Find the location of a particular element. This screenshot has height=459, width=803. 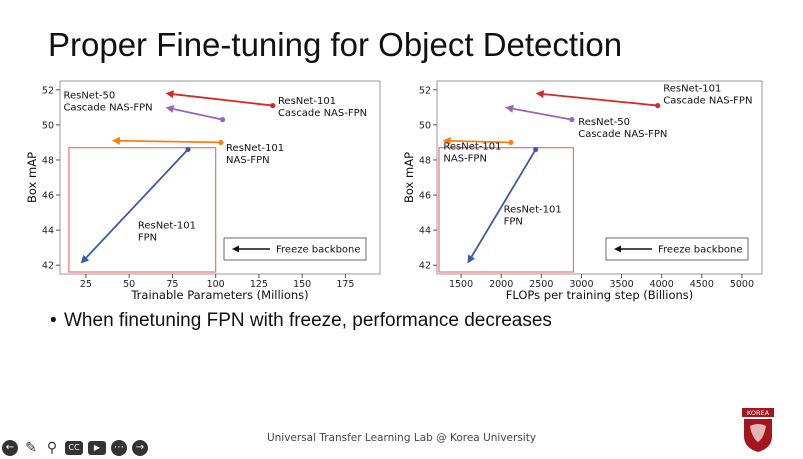

x-tick-label: 4000 is located at coordinates (662, 284).